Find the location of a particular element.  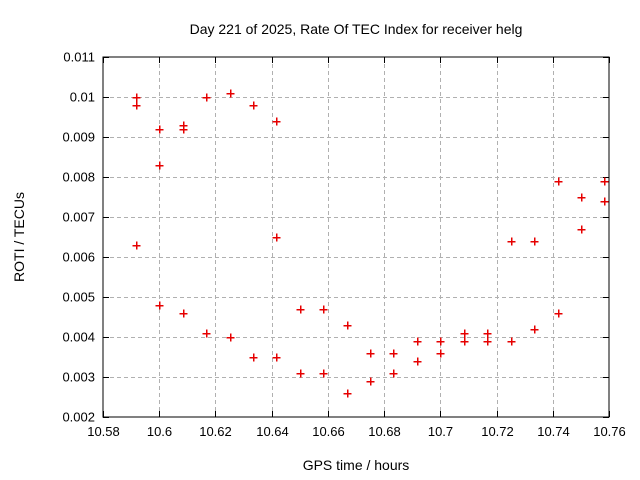

x-tick-label: 10.6 is located at coordinates (159, 431).